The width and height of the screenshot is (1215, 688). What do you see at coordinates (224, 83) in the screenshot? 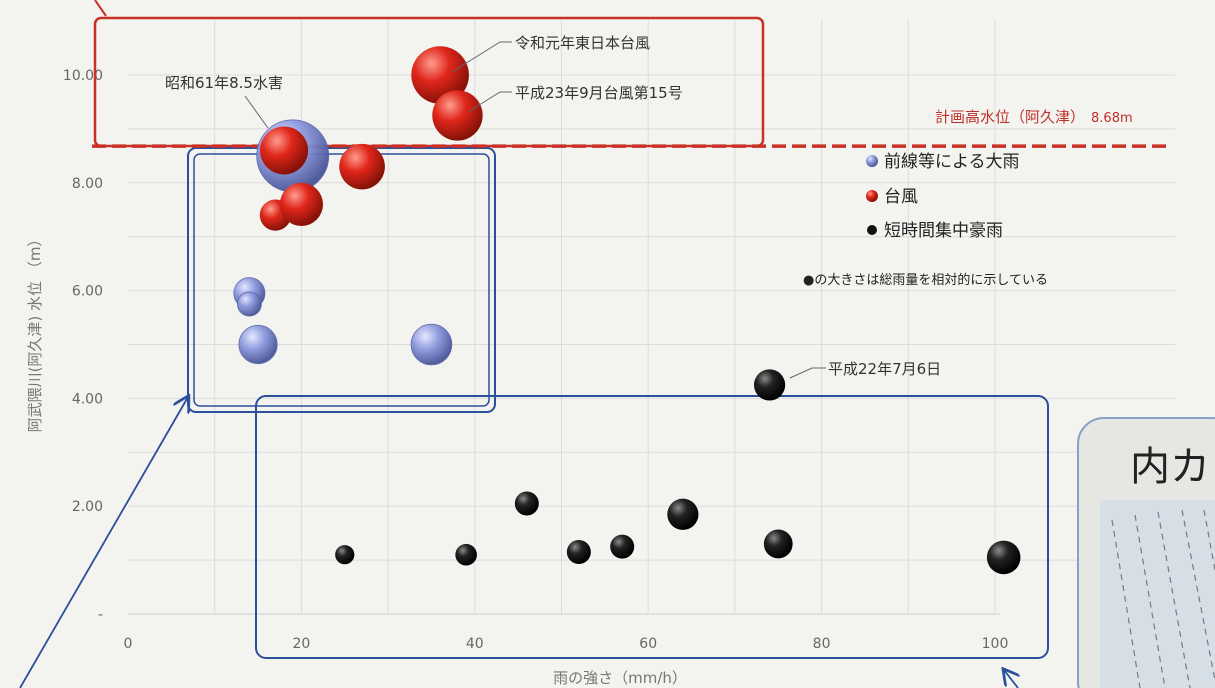
I see `annotation-showa-flood: 昭和61年8.5水害` at bounding box center [224, 83].